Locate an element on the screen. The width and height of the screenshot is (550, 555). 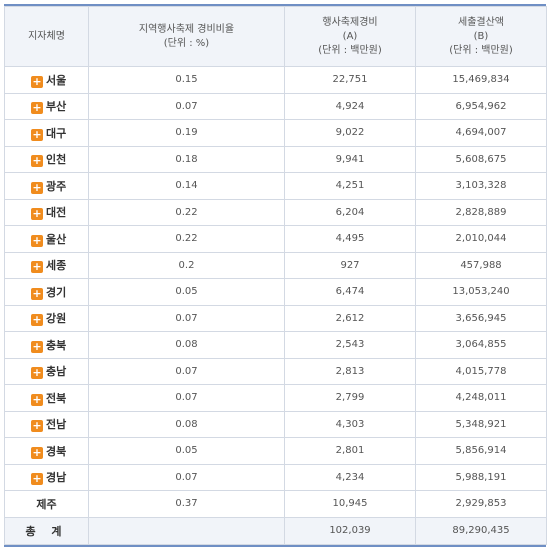
region-name: 세종 is located at coordinates (56, 266).